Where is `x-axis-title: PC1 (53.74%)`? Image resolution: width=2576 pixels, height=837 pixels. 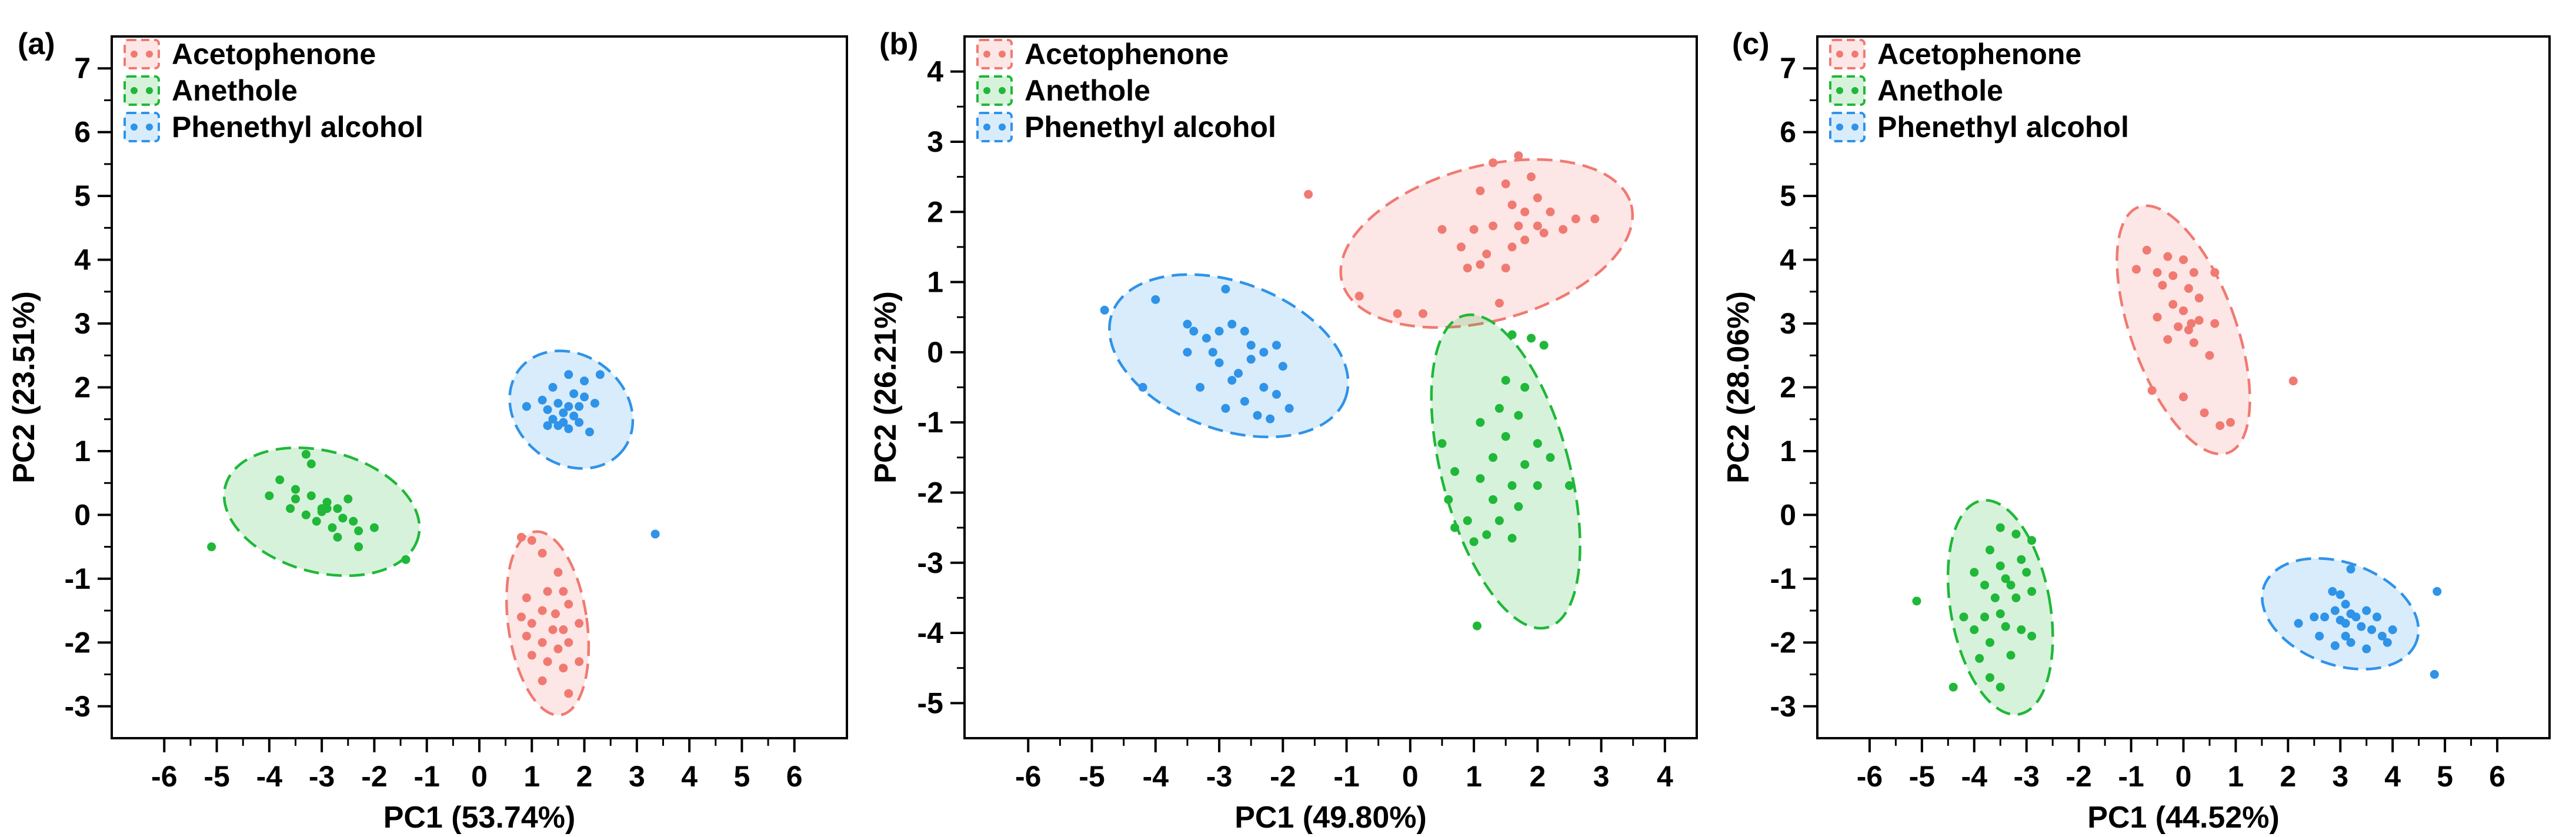
x-axis-title: PC1 (53.74%) is located at coordinates (479, 818).